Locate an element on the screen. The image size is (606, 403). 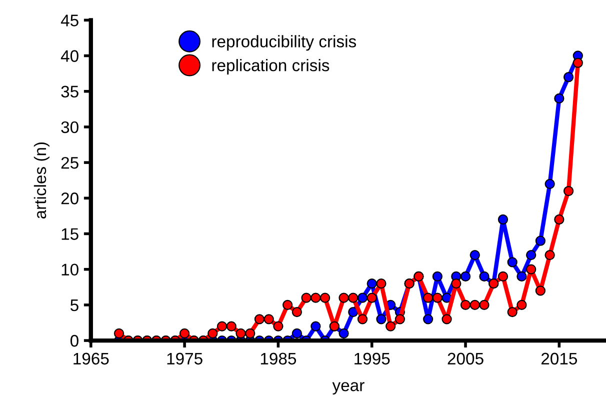
y-tick-label: 25 is located at coordinates (69, 162).